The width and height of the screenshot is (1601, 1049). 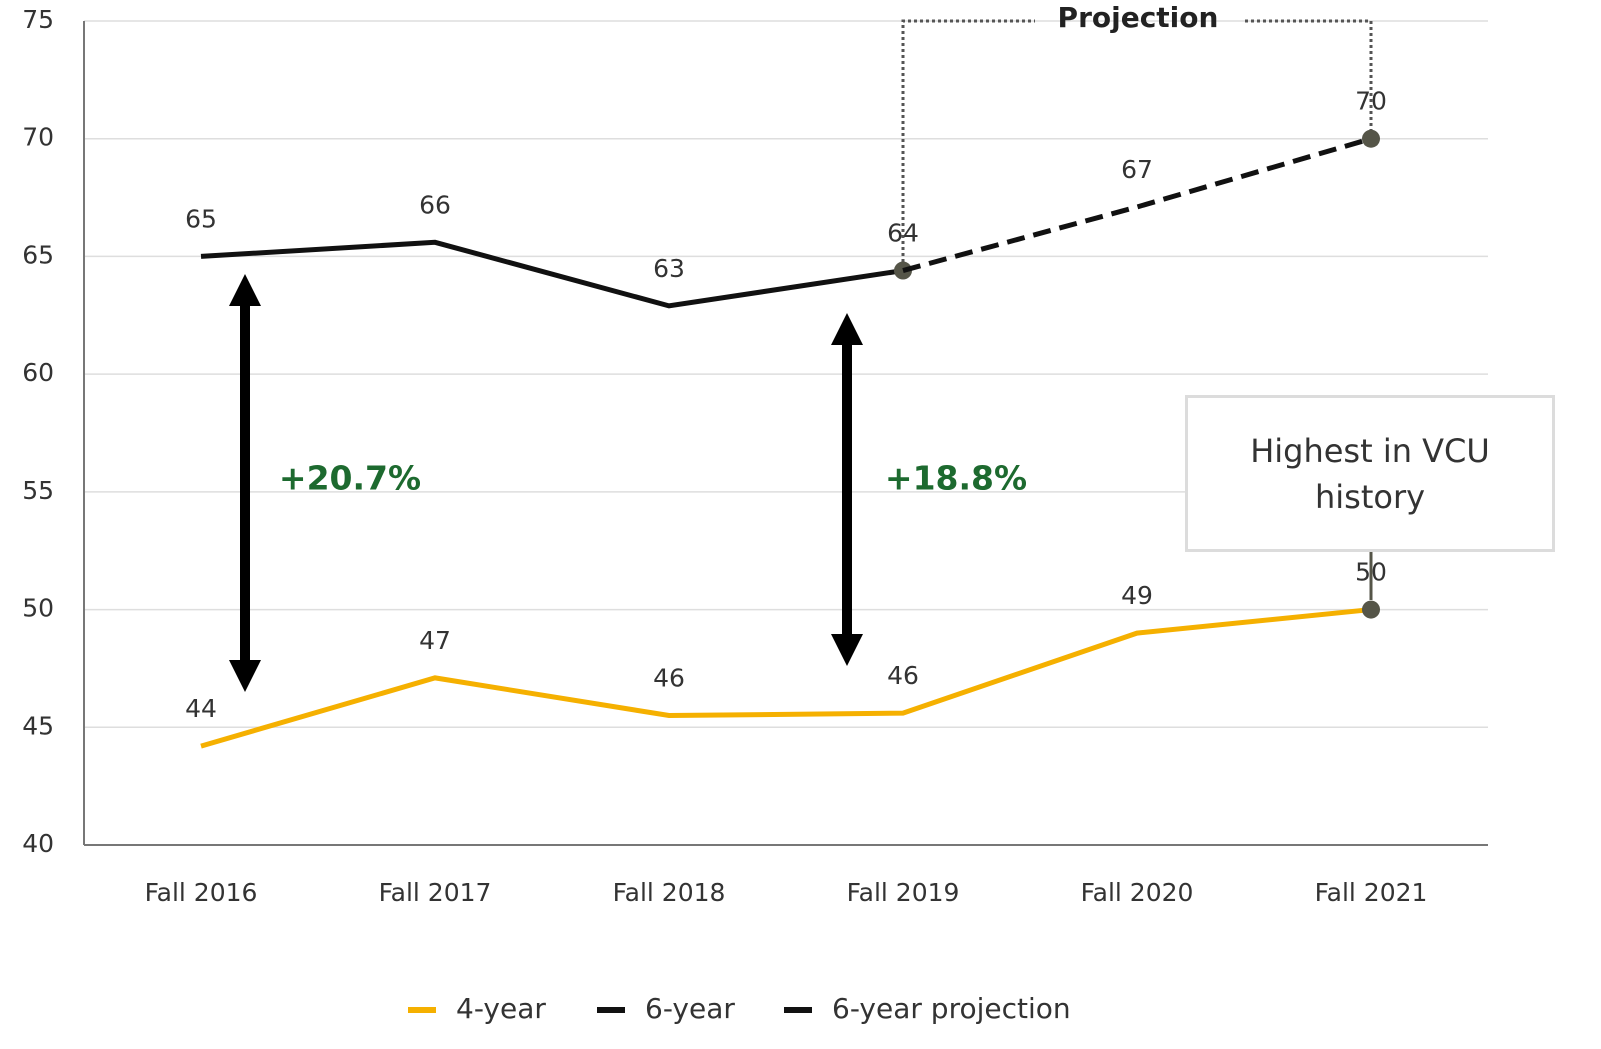 I want to click on annotation: Projection, so click(x=1138, y=17).